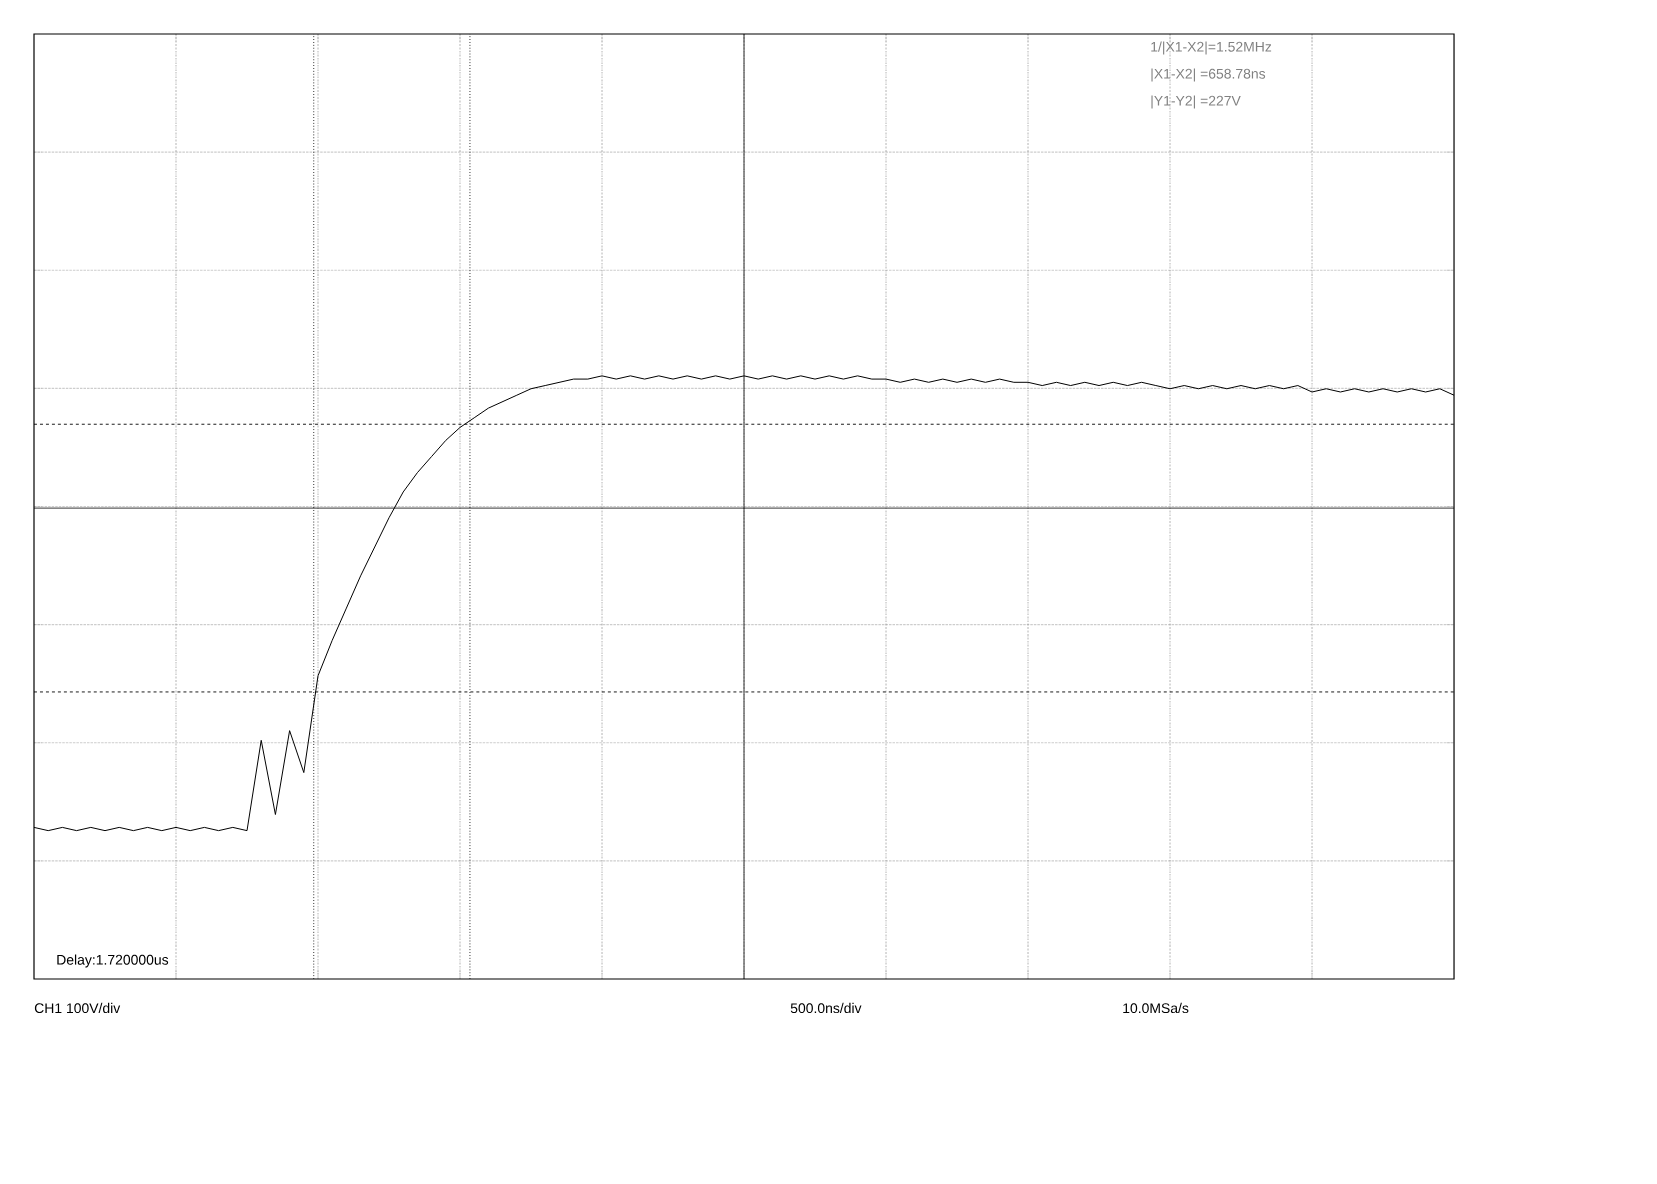 This screenshot has width=1657, height=1184. I want to click on text: Delay:1.720000us, so click(113, 961).